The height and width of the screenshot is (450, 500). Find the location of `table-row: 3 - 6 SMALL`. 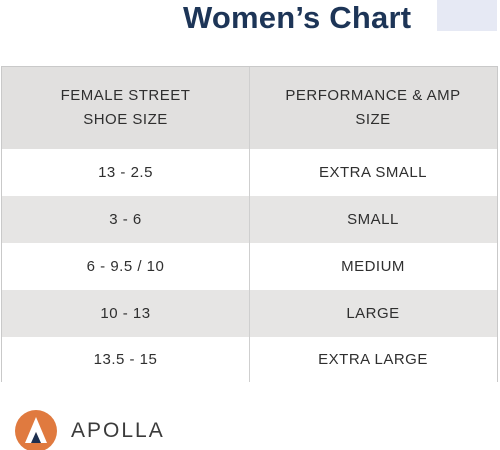

table-row: 3 - 6 SMALL is located at coordinates (249, 219).